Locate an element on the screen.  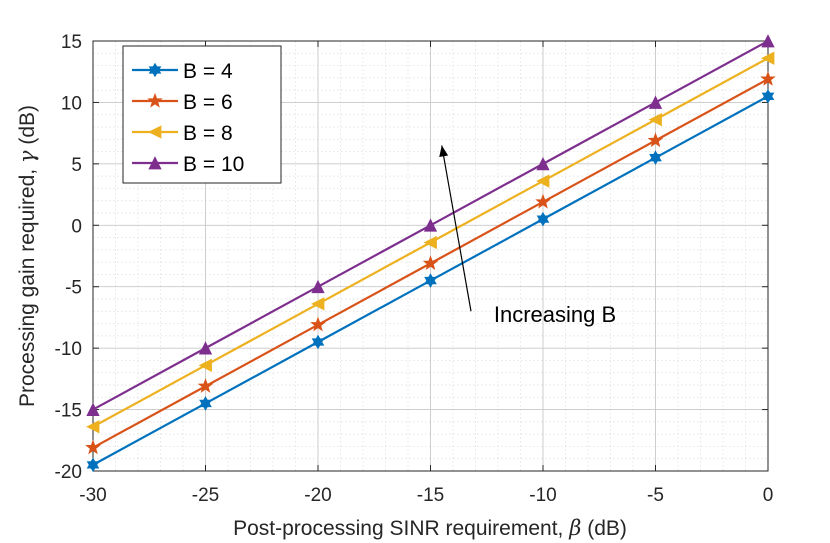
x-tick-label: -20 is located at coordinates (317, 495).